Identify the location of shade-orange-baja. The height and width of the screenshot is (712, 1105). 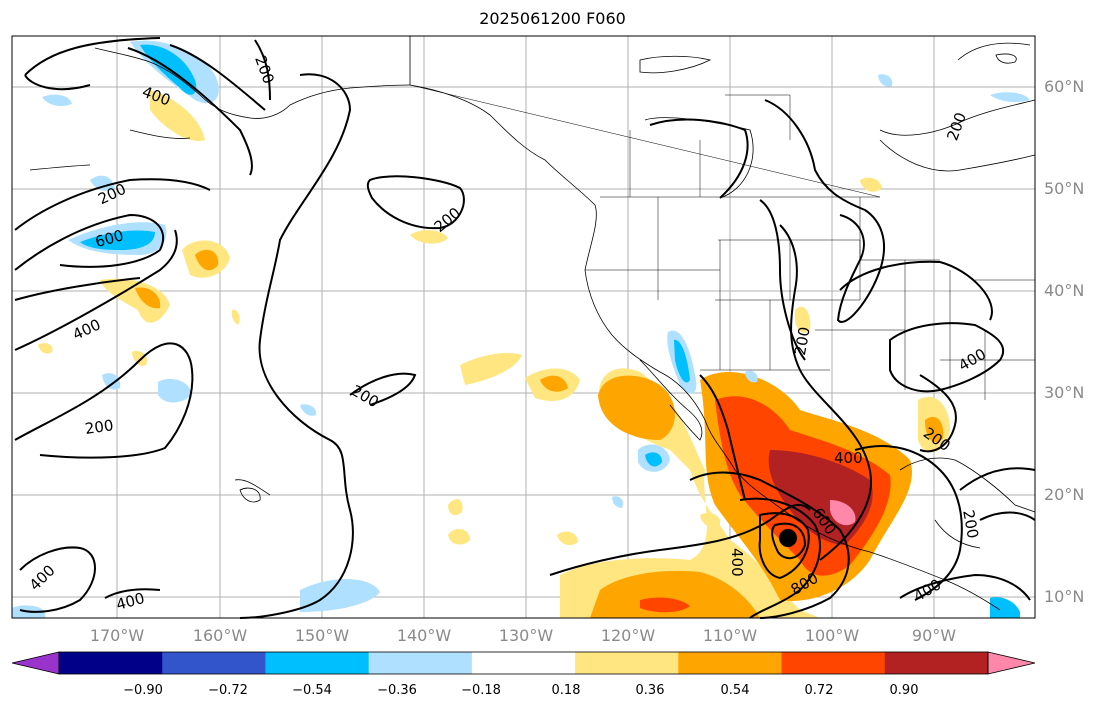
(636, 407).